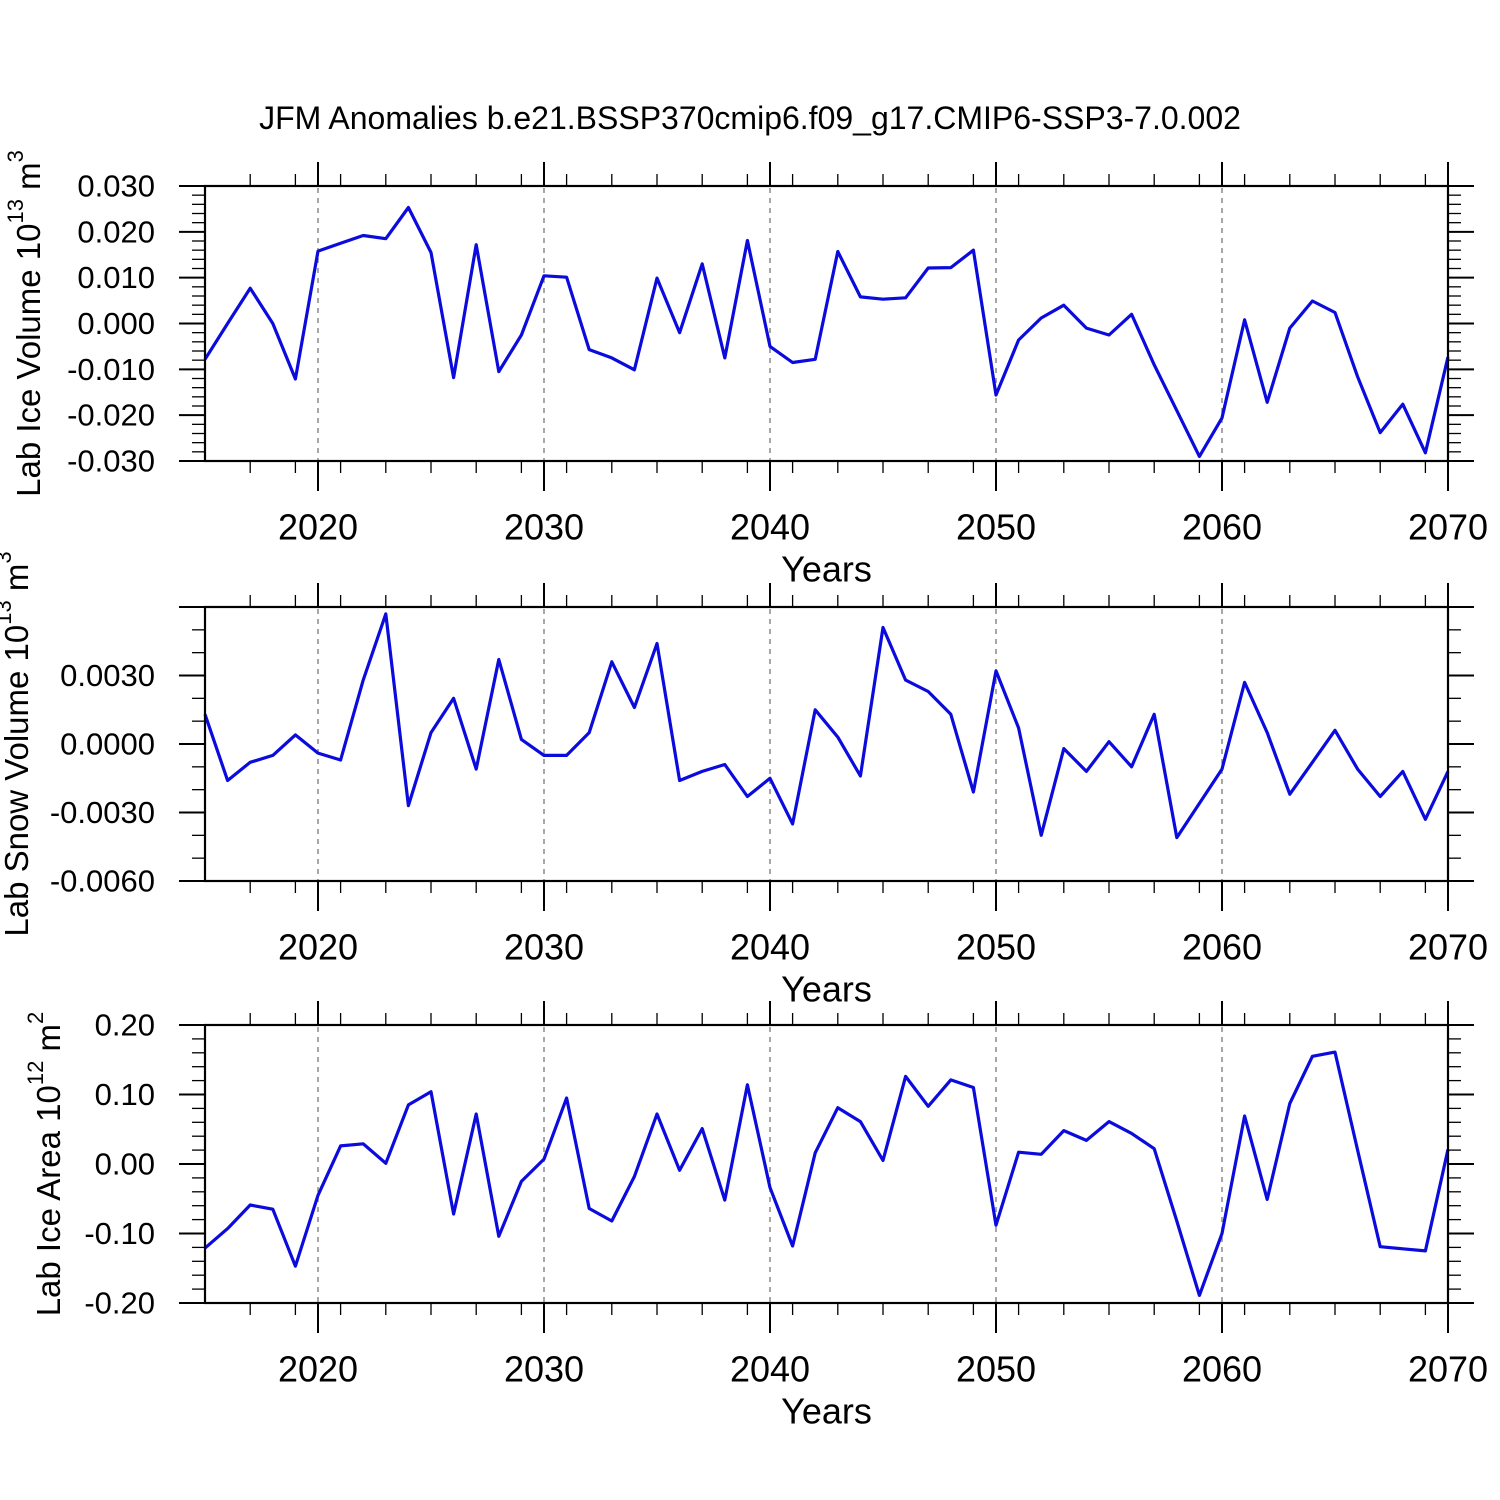 Image resolution: width=1500 pixels, height=1500 pixels. Describe the element at coordinates (125, 1164) in the screenshot. I see `ytick-label: 0.00` at that location.